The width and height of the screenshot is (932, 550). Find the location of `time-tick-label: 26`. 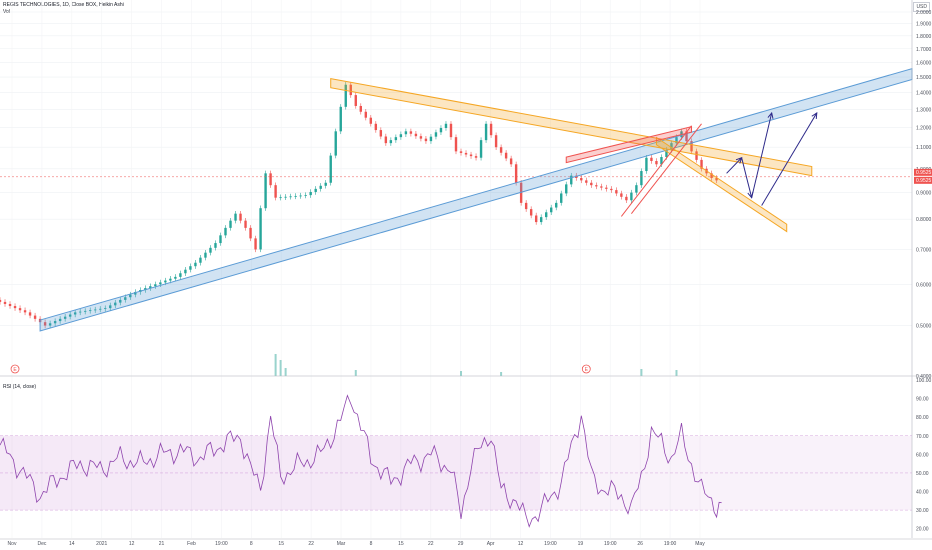

time-tick-label: 26 is located at coordinates (640, 544).